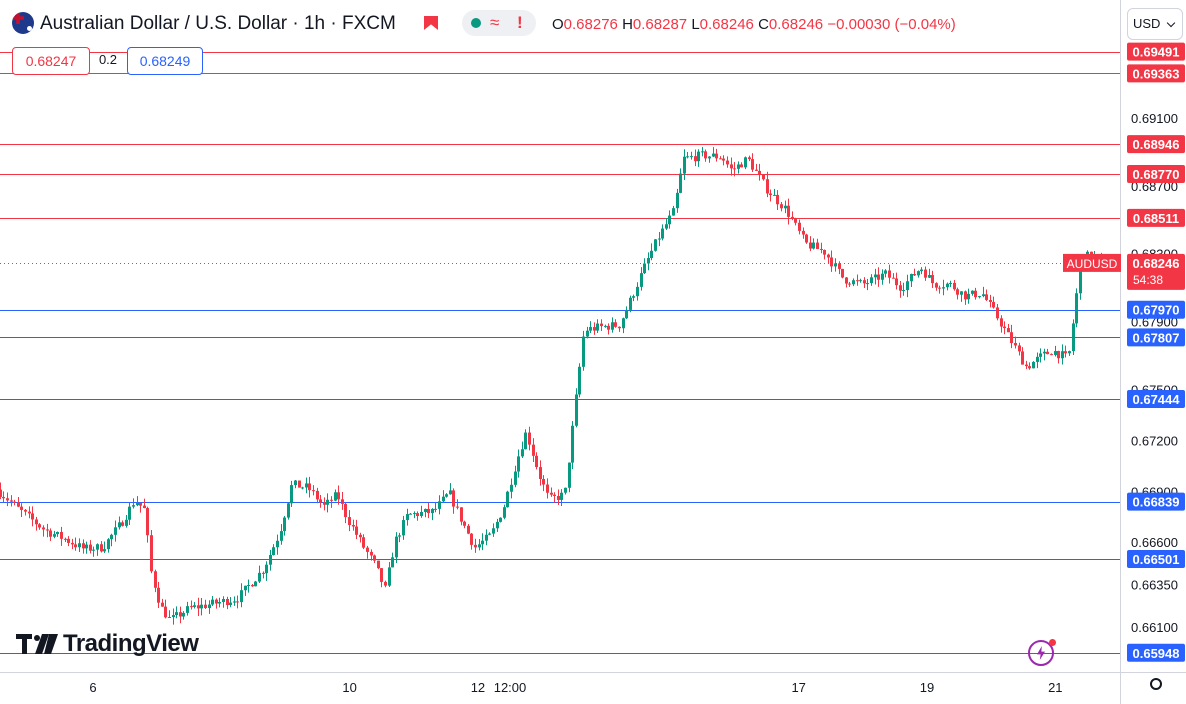 The image size is (1186, 704). Describe the element at coordinates (1156, 217) in the screenshot. I see `level-badge: 0.68511` at that location.